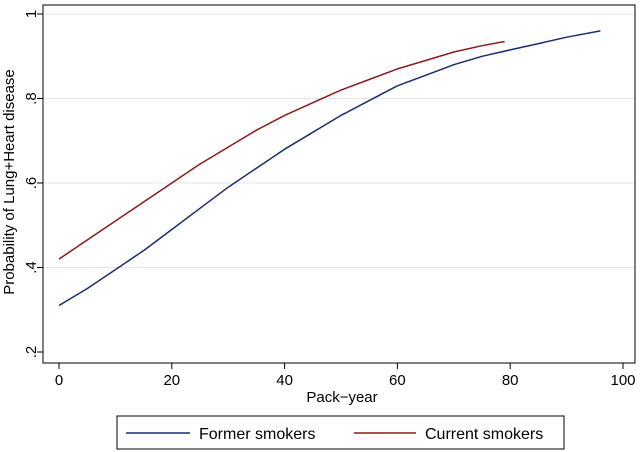 The image size is (640, 452). Describe the element at coordinates (31, 352) in the screenshot. I see `y-tick-label: .2` at that location.